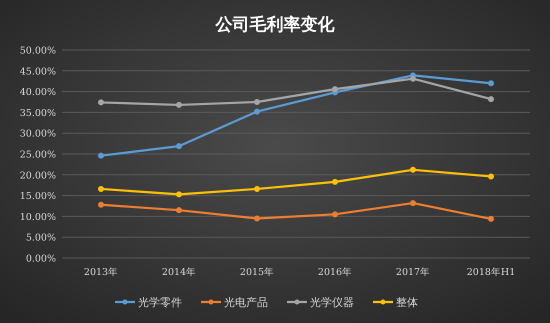 This screenshot has width=550, height=323. Describe the element at coordinates (257, 272) in the screenshot. I see `x-tick-label: 2015年` at that location.